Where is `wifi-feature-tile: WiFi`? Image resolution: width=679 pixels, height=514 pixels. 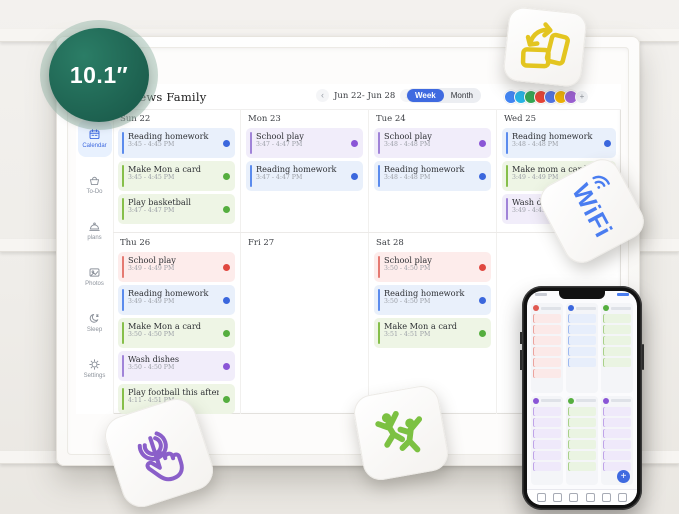
wifi-feature-tile: WiFi is located at coordinates (592, 211).